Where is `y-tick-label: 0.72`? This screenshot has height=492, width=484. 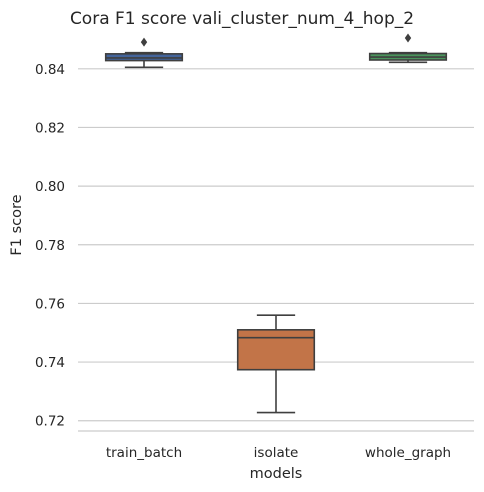 y-tick-label: 0.72 is located at coordinates (50, 422).